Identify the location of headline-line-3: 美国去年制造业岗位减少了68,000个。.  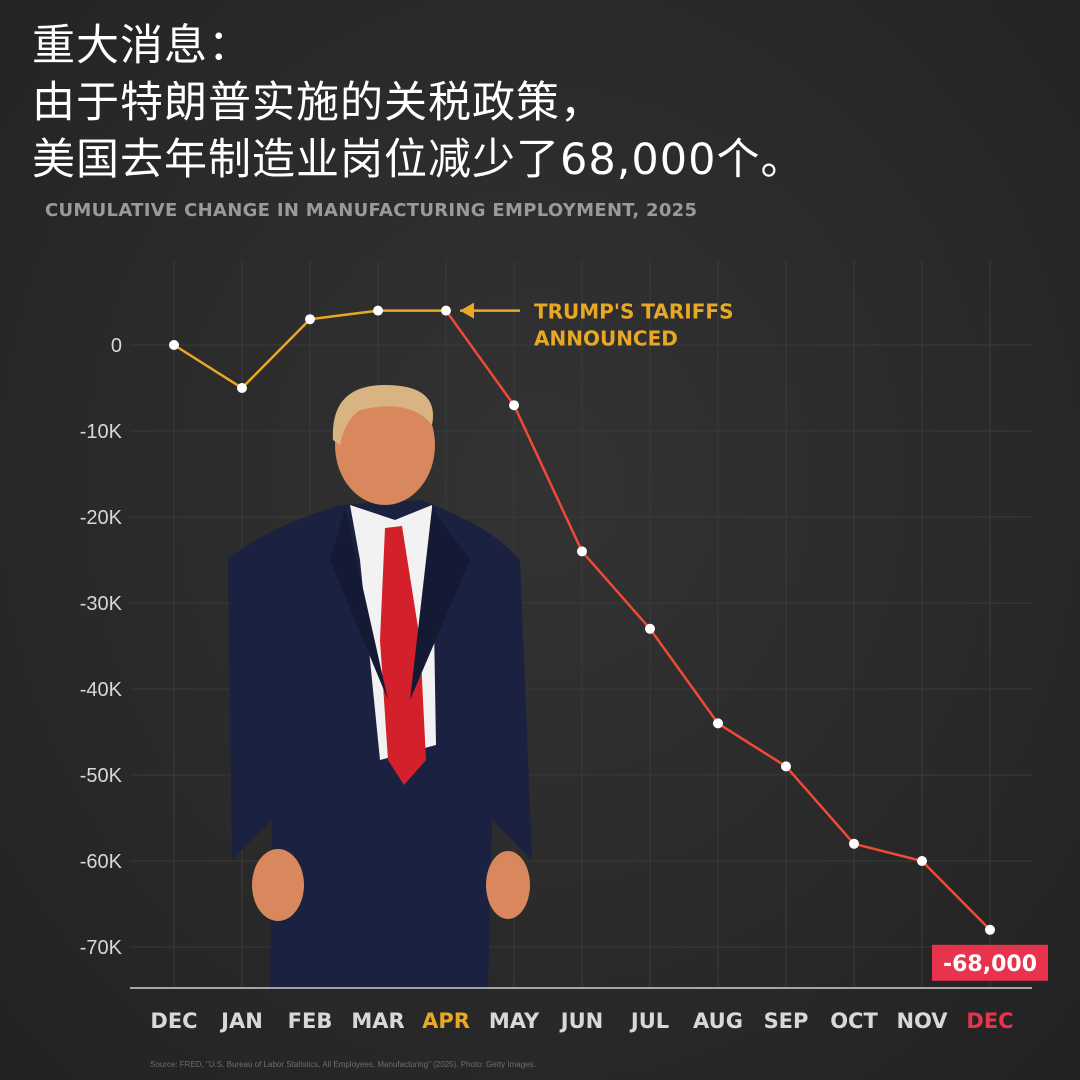
(418, 160).